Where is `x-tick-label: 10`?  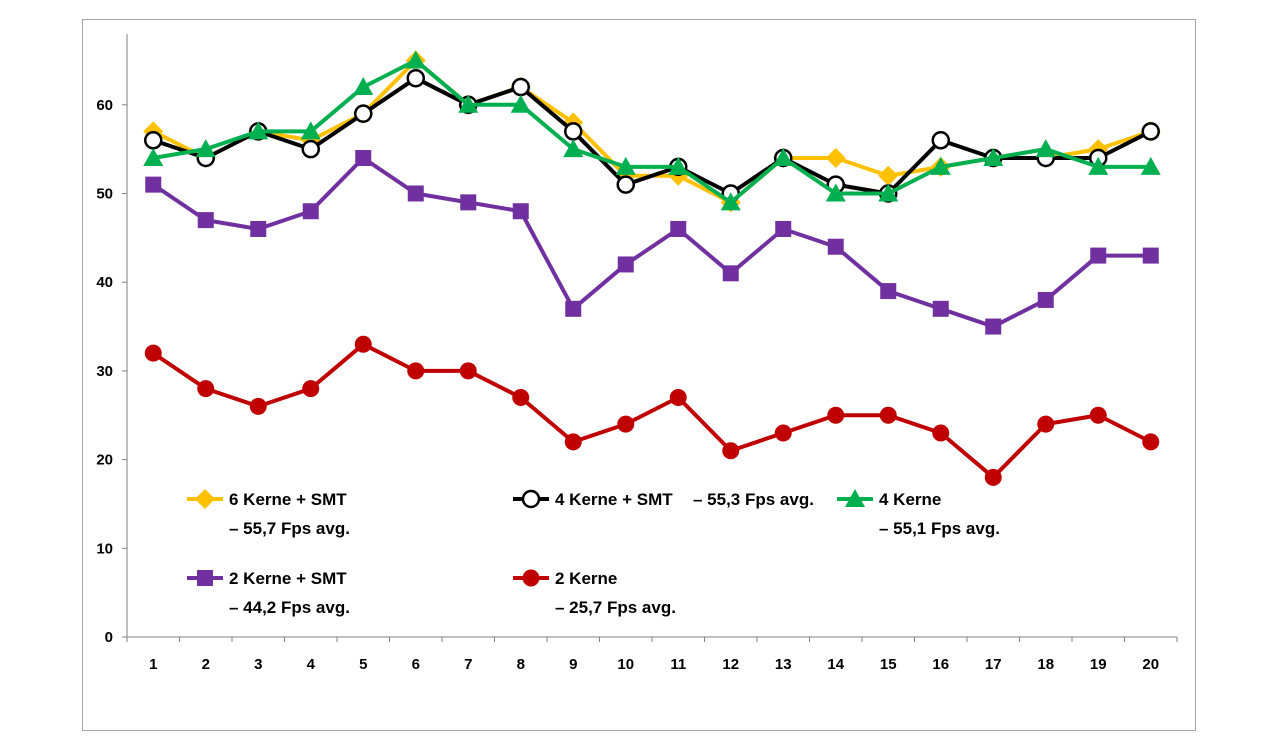 x-tick-label: 10 is located at coordinates (625, 664).